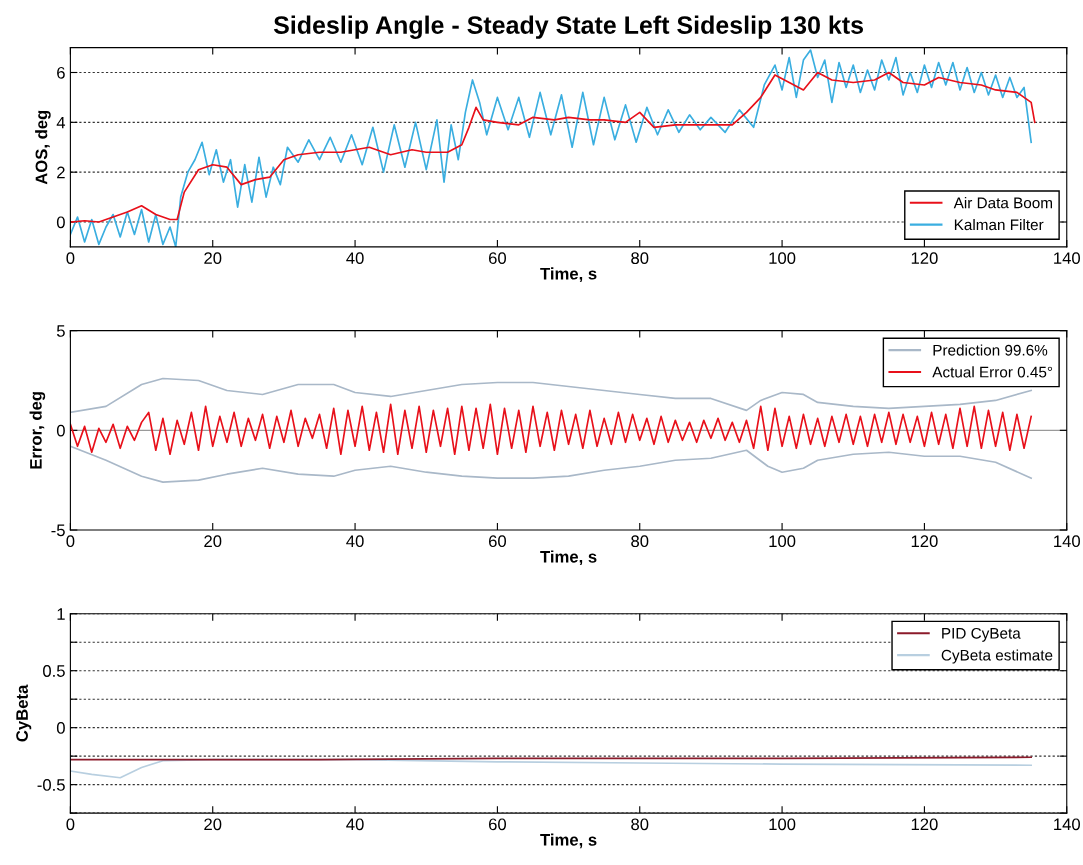 The width and height of the screenshot is (1083, 865). What do you see at coordinates (61, 614) in the screenshot?
I see `y-tick-label: 1` at bounding box center [61, 614].